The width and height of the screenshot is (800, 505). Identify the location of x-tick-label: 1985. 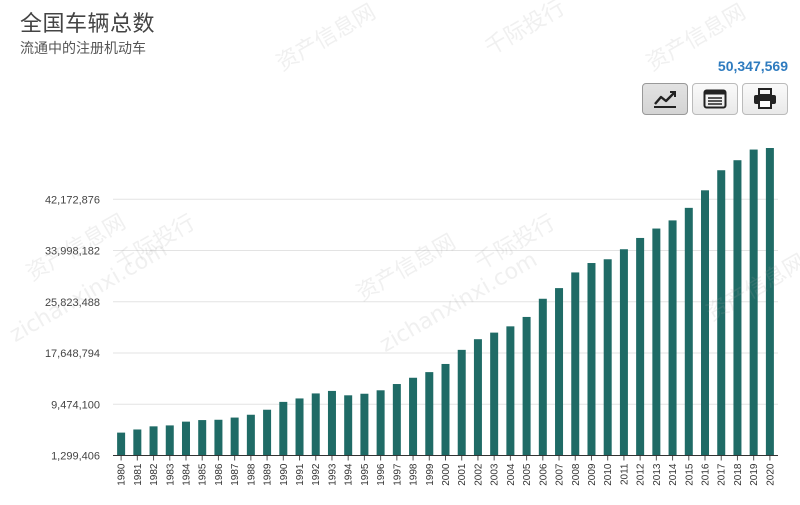
(203, 474).